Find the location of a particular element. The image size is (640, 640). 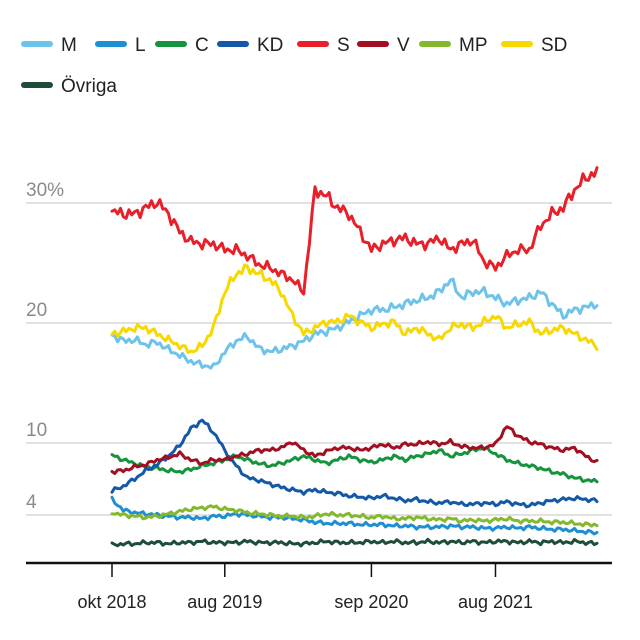

legend-item-l: L is located at coordinates (120, 45).